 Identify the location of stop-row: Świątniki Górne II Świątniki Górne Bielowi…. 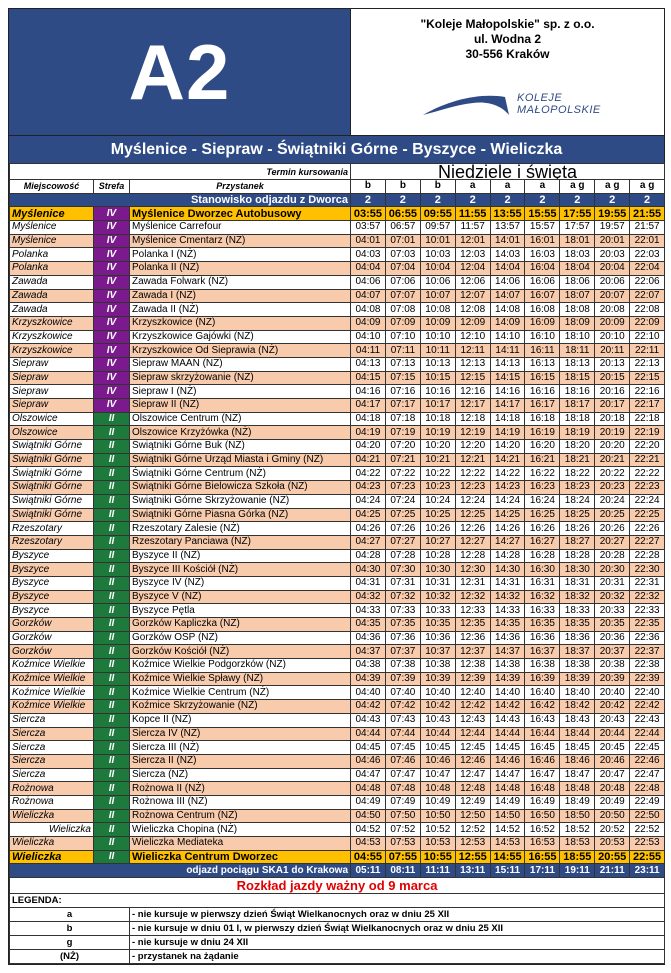
(337, 487).